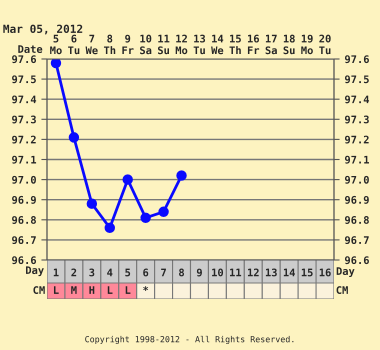 This screenshot has height=350, width=380. I want to click on text: Copyright 1998-2012 - All Rights Reserved., so click(189, 340).